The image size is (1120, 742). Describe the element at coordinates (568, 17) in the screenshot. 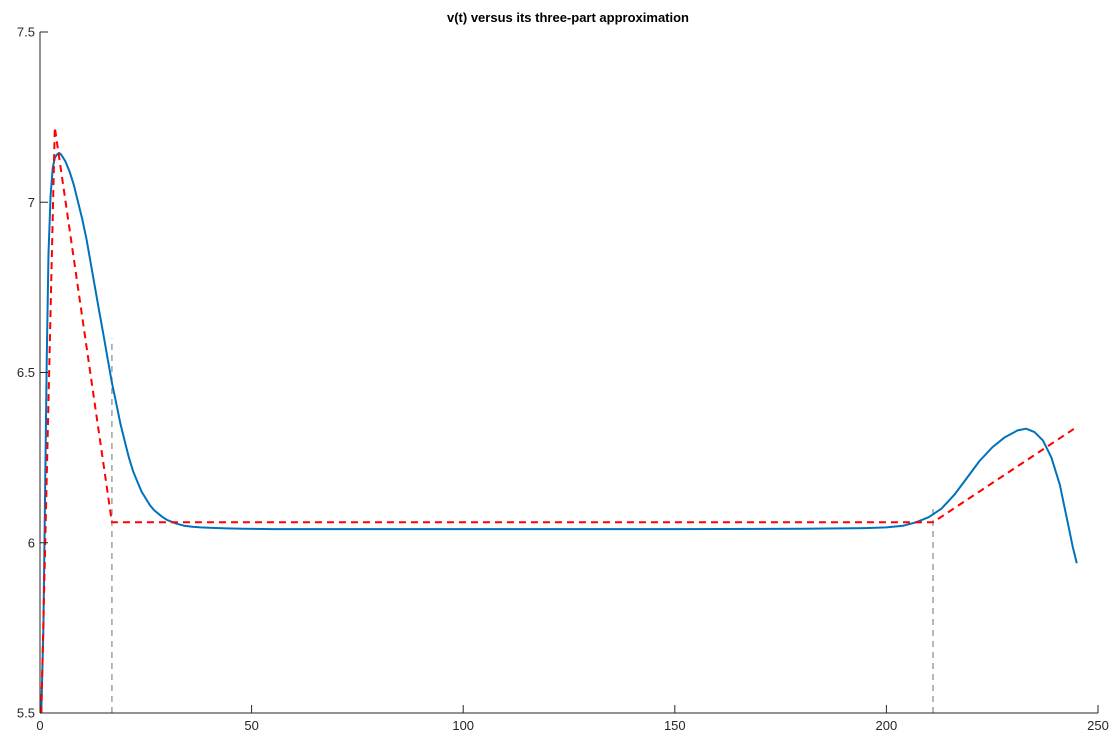

I see `chart-title: v(t) versus its three-part approximation` at that location.